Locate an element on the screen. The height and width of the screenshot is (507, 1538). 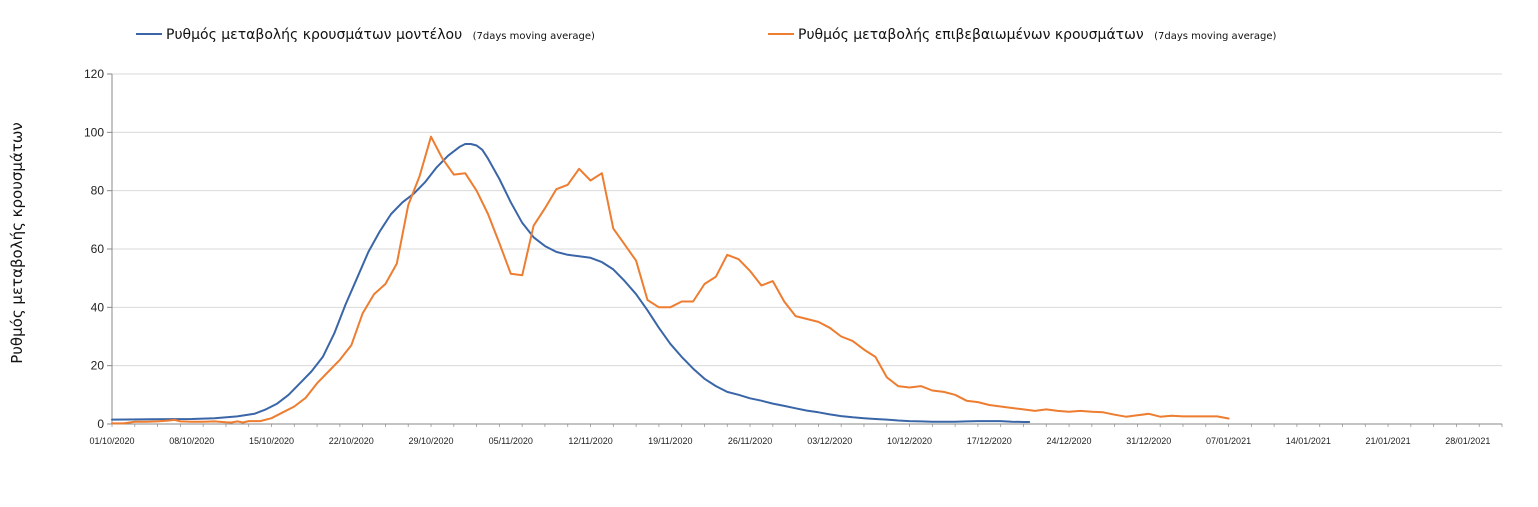
y-tick-label-60: 60 is located at coordinates (98, 249).